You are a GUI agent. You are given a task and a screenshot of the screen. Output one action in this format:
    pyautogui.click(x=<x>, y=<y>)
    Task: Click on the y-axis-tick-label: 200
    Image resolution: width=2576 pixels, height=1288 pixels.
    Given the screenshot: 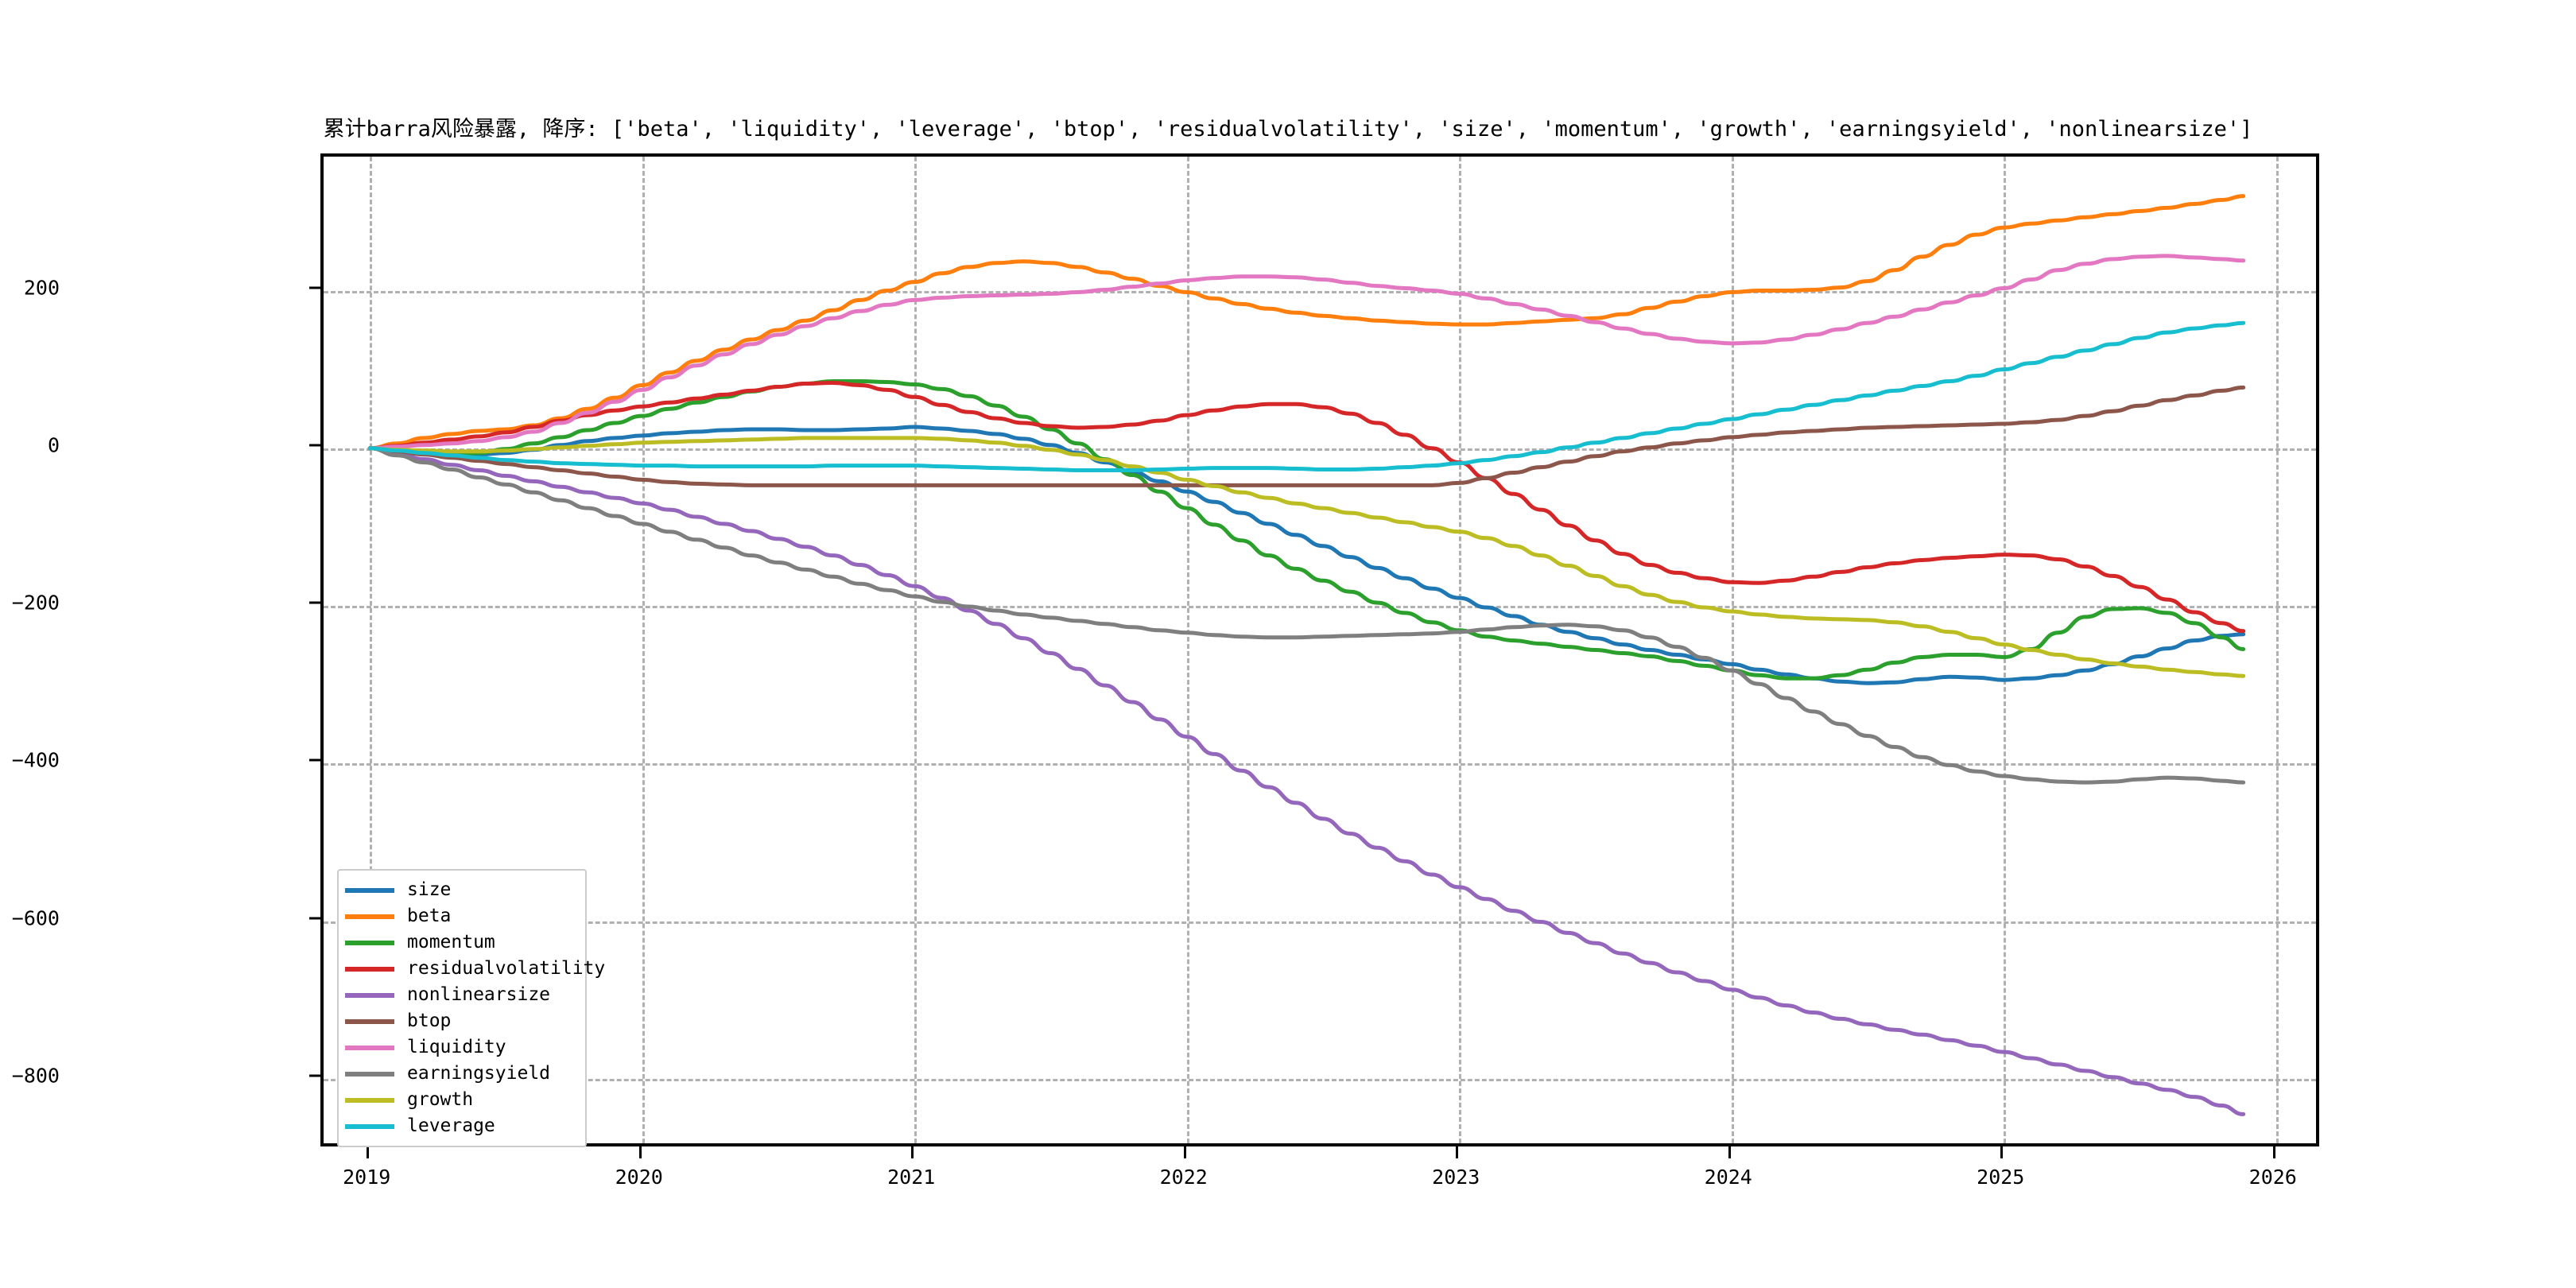 What is the action you would take?
    pyautogui.click(x=42, y=288)
    